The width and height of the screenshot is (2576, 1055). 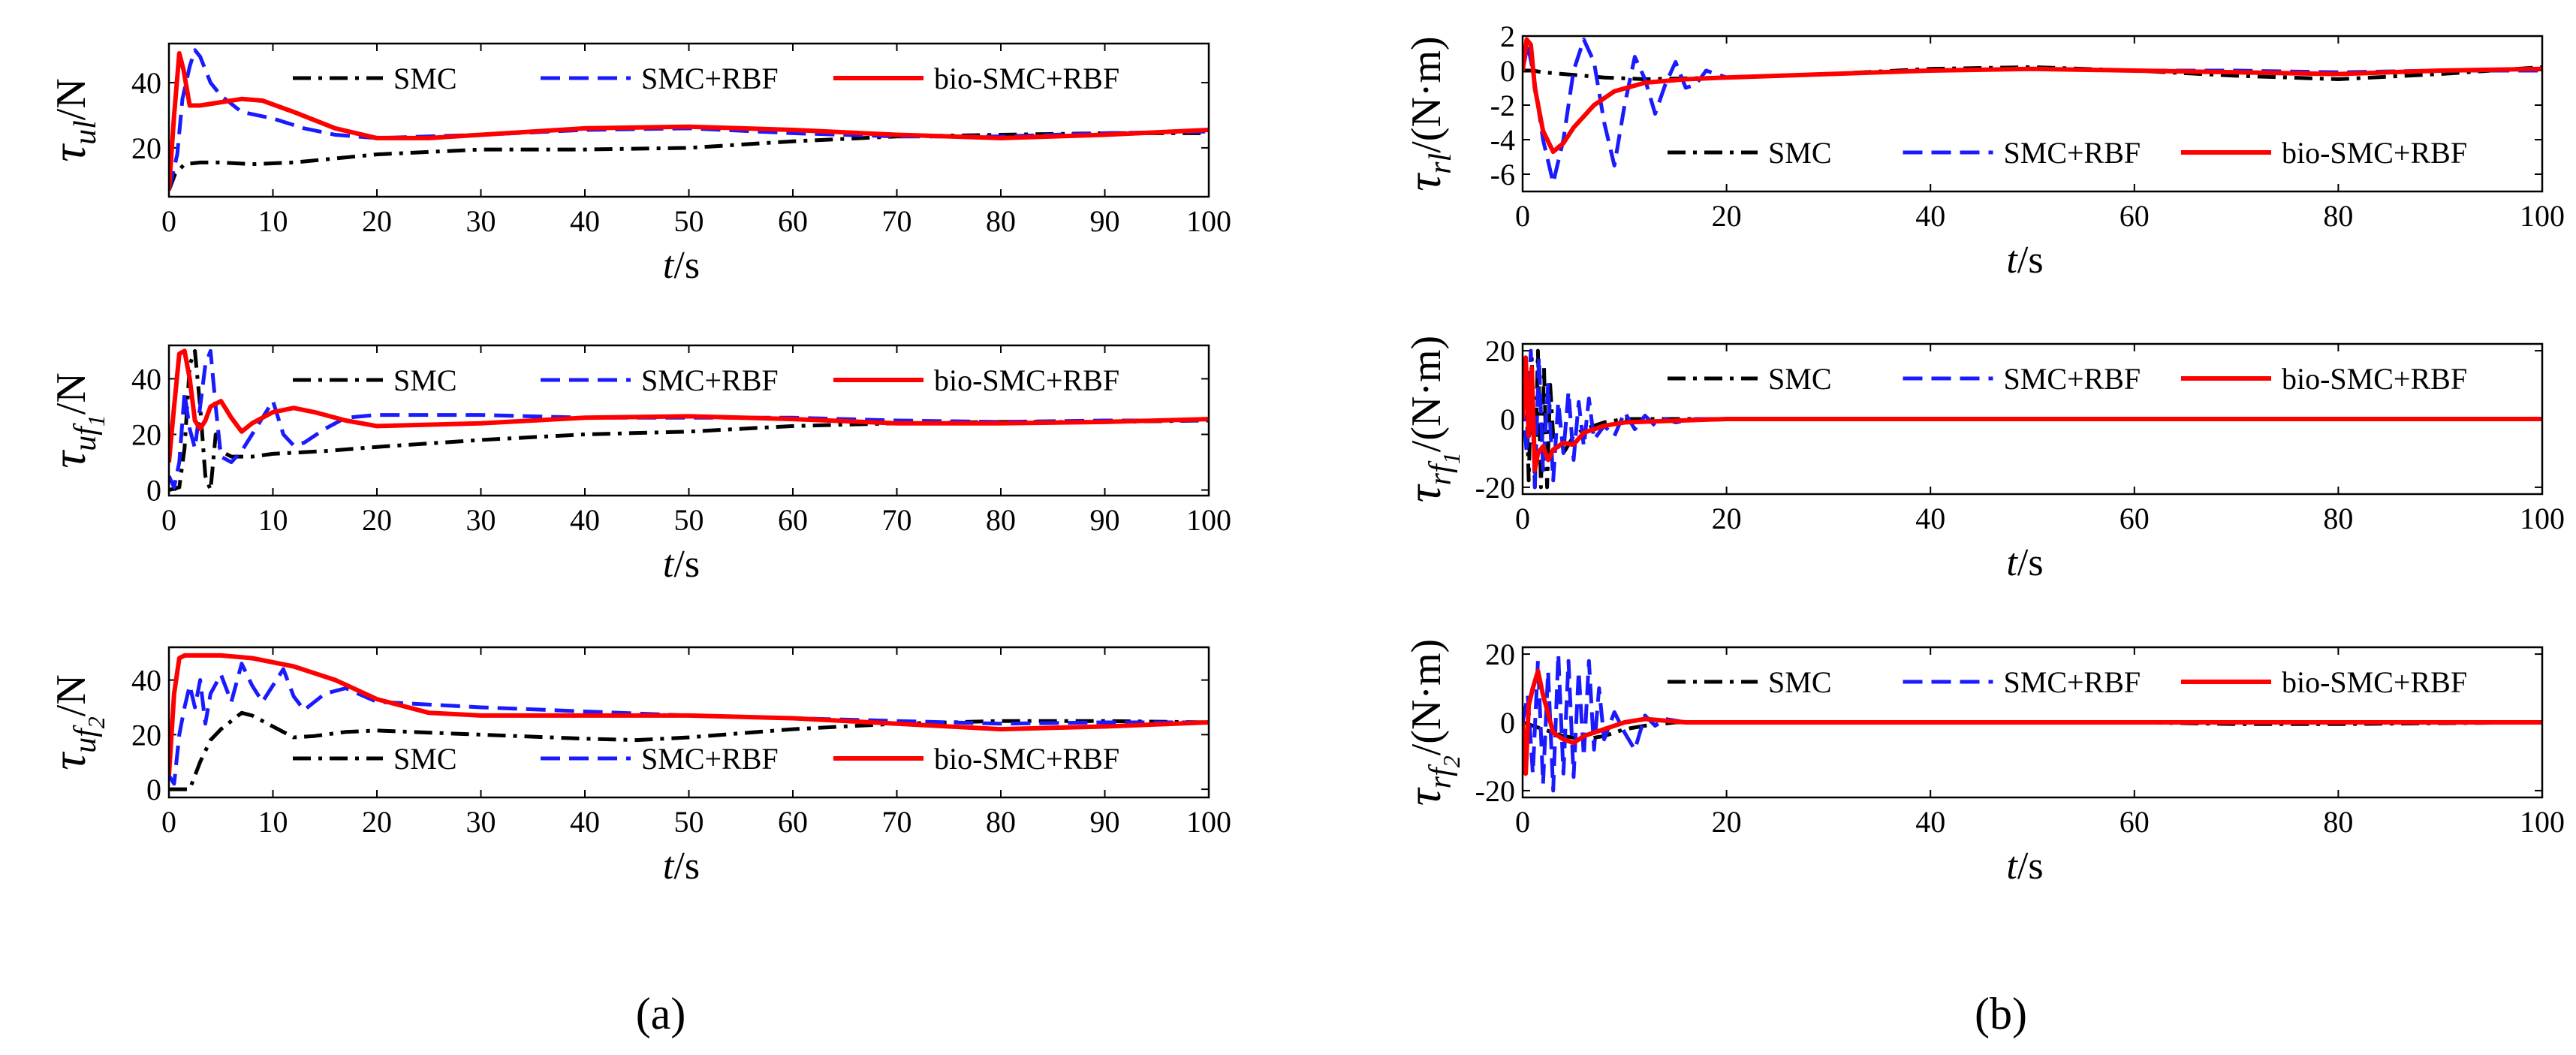 I want to click on x-tick-label: 20, so click(x=377, y=221).